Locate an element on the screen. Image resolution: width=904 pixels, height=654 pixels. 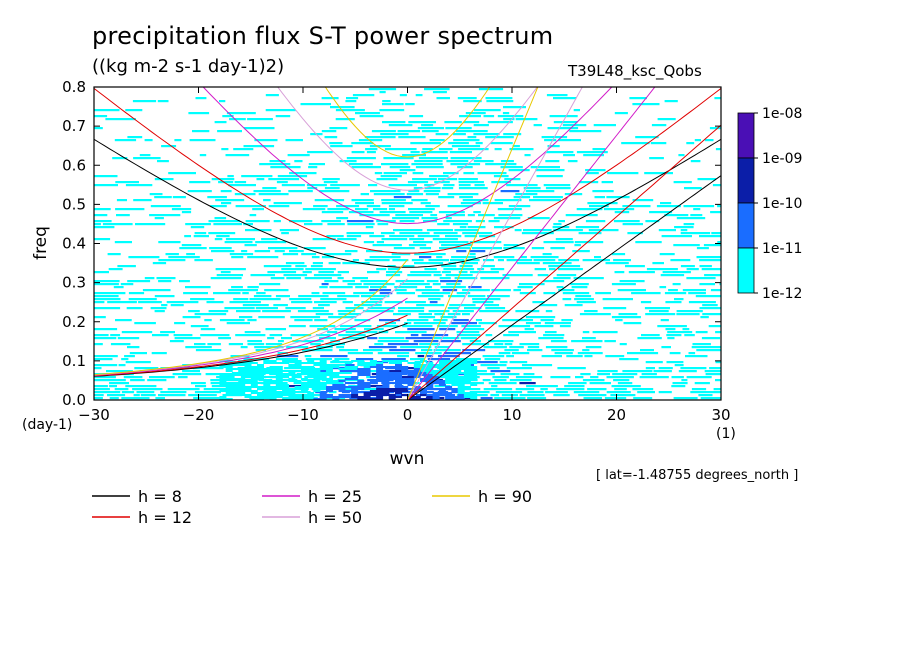
gravity-curve is located at coordinates (407, 203).